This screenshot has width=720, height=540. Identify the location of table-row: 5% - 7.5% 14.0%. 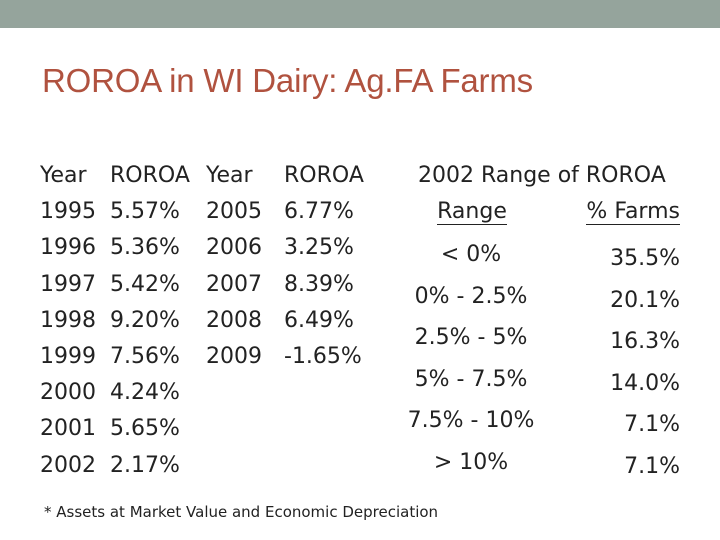
(538, 384).